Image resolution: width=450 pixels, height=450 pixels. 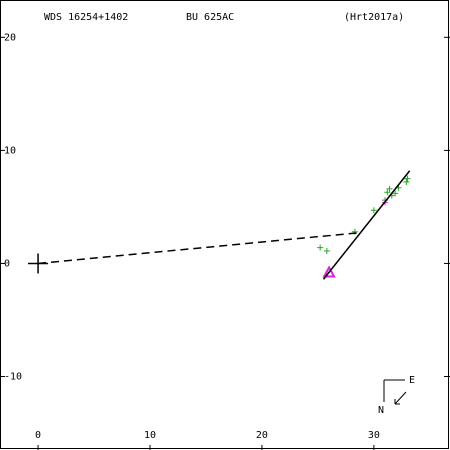 What do you see at coordinates (366, 225) in the screenshot?
I see `fit-line` at bounding box center [366, 225].